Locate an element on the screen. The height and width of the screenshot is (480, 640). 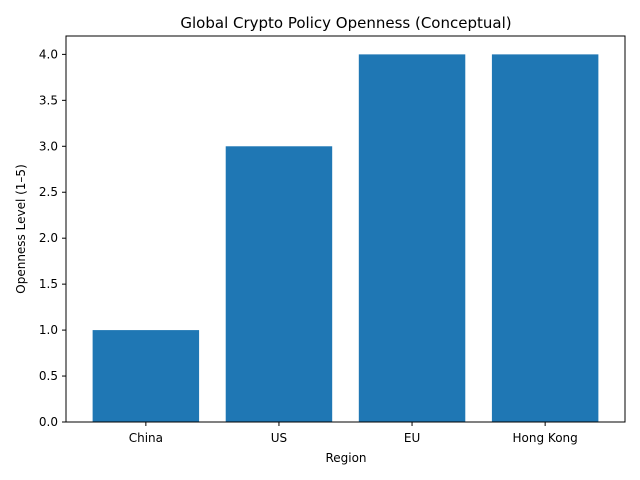
y-axis-label: Openness Level (1–5) is located at coordinates (21, 228).